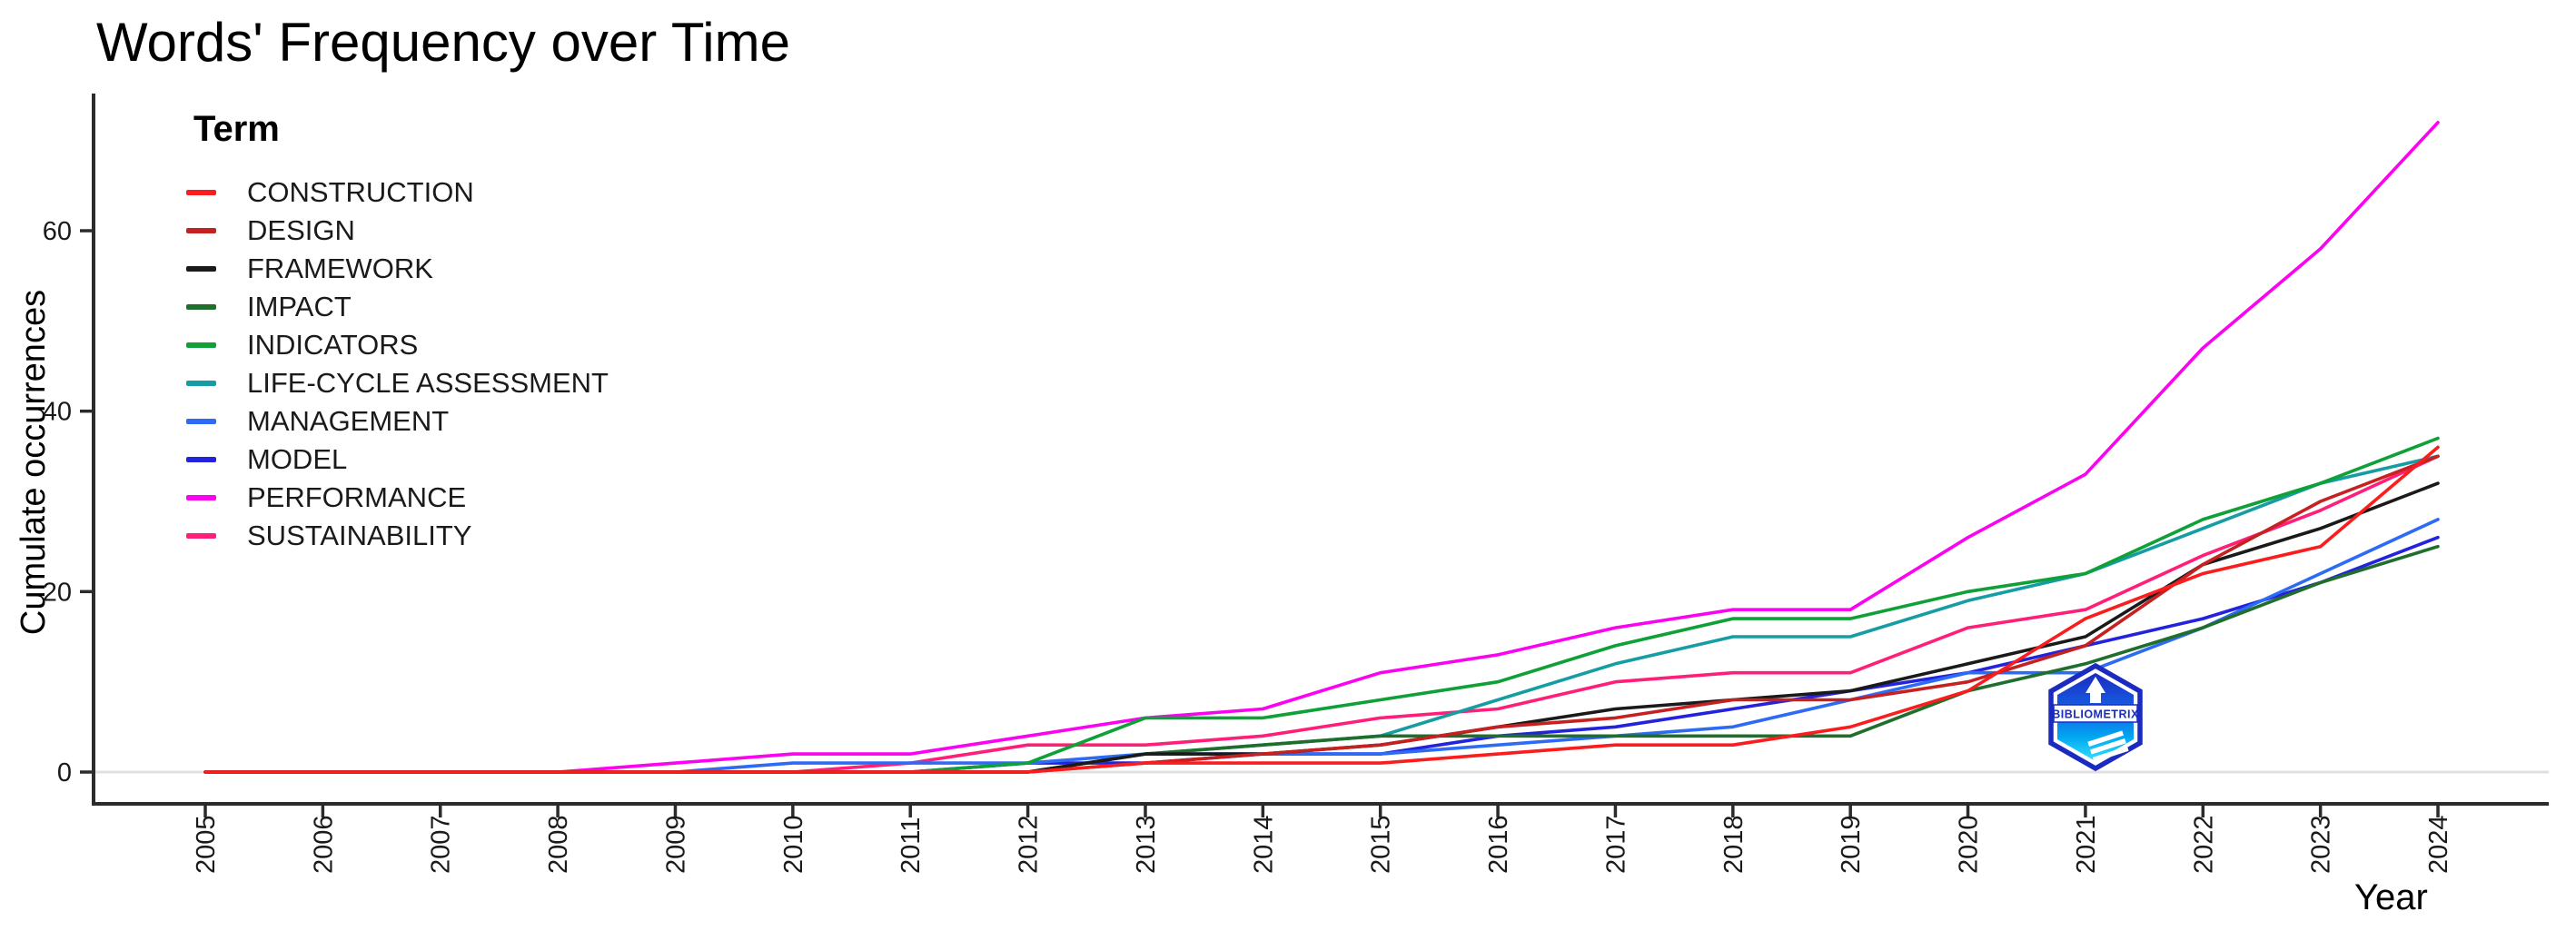 This screenshot has height=931, width=2576. I want to click on logo-bars-icon, so click(2108, 747).